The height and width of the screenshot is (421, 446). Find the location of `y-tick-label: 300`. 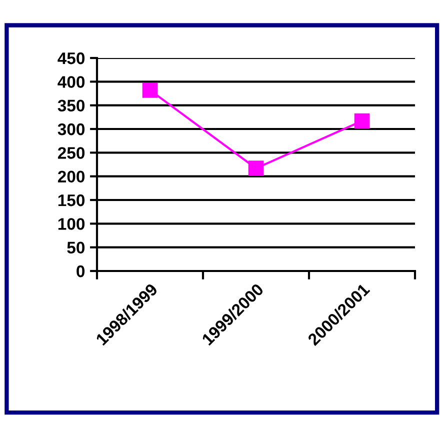

y-tick-label: 300 is located at coordinates (71, 129).